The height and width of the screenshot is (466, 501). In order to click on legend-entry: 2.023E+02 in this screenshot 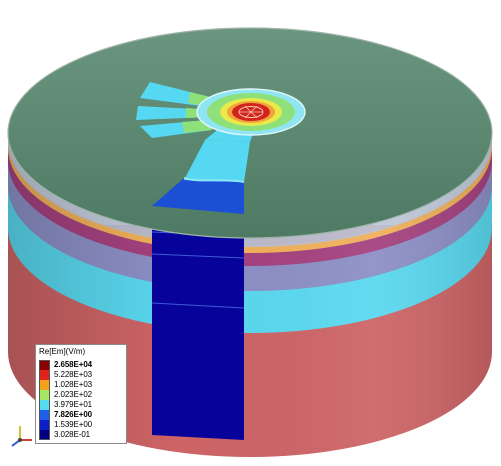, I will do `click(81, 395)`.